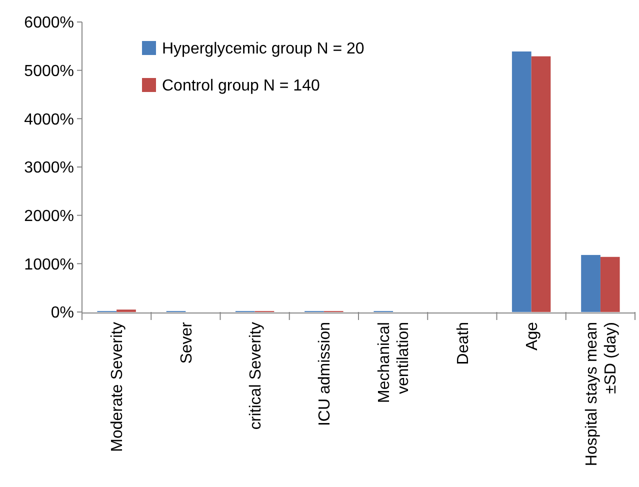 The height and width of the screenshot is (487, 639). What do you see at coordinates (49, 23) in the screenshot?
I see `y-tick-label: 6000%` at bounding box center [49, 23].